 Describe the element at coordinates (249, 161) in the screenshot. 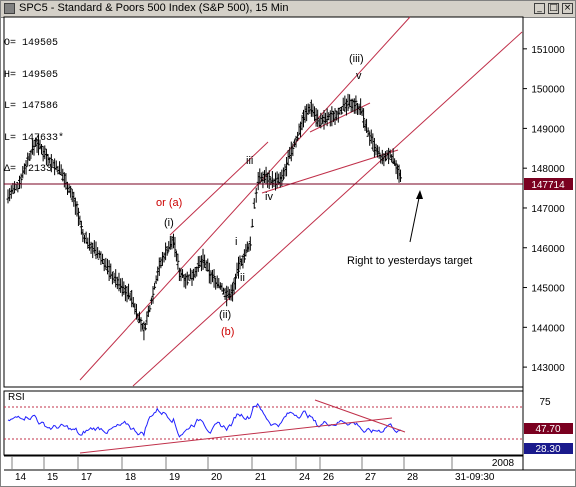

I see `wave-label-iii: iii` at that location.